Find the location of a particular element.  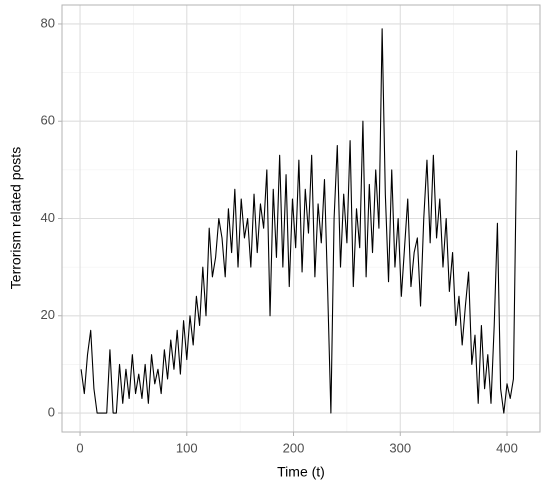

x-tick-label: 400 is located at coordinates (507, 447).